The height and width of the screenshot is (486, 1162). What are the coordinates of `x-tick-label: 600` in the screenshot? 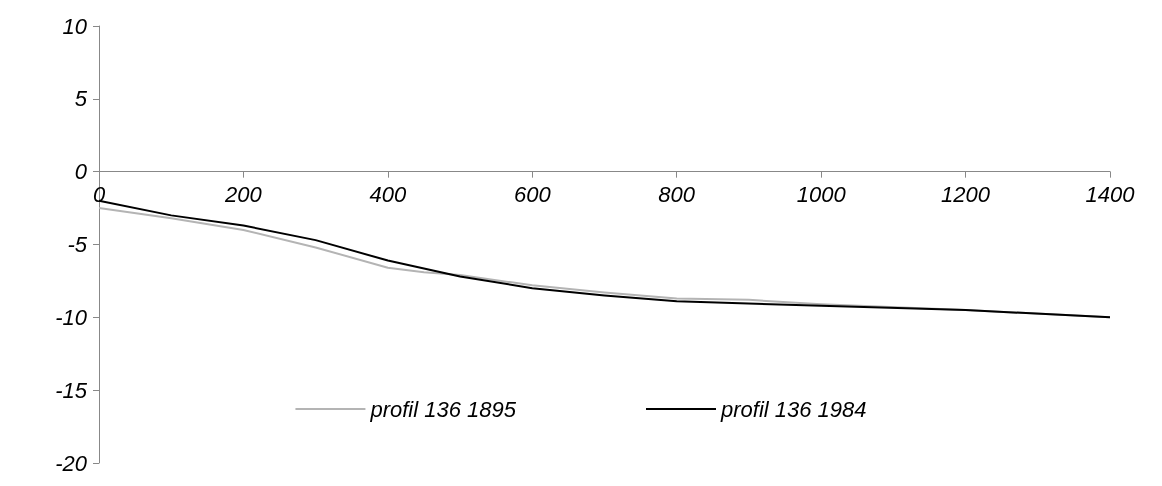 It's located at (532, 195).